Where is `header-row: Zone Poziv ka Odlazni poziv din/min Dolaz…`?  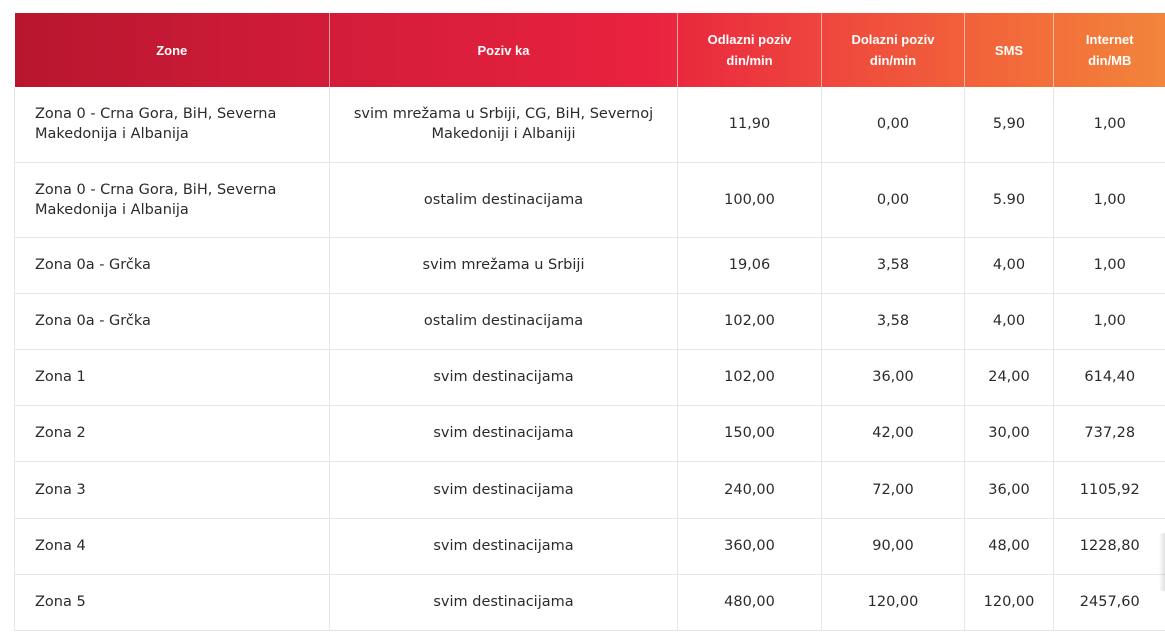
header-row: Zone Poziv ka Odlazni poziv din/min Dolaz… is located at coordinates (589, 50).